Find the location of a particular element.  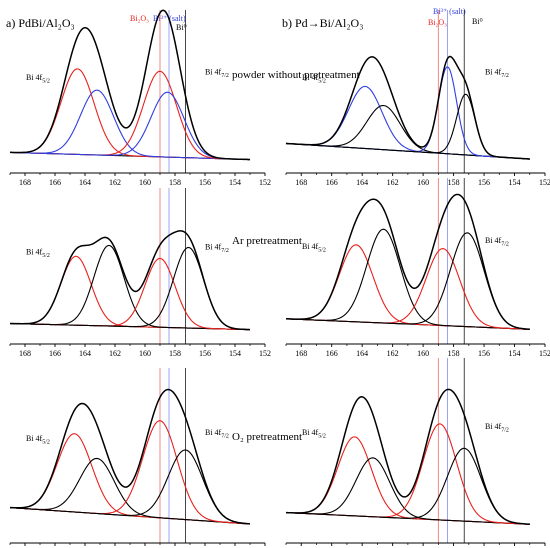

panel-b-title: b) Pd→Bi/Al₂O₃ is located at coordinates (322, 23).